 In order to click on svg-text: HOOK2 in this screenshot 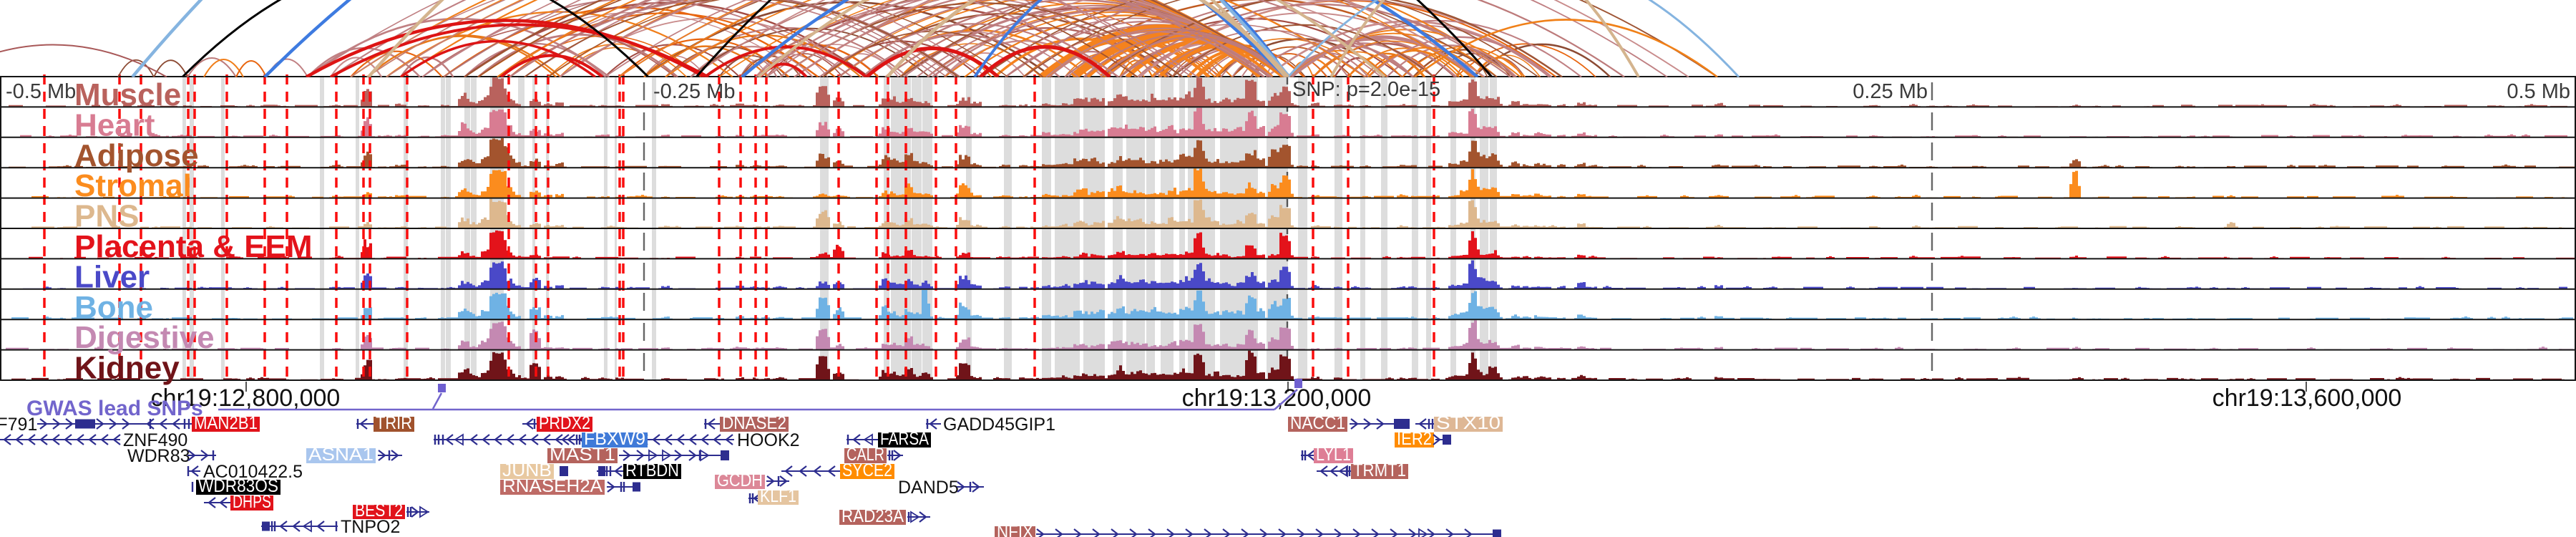, I will do `click(769, 440)`.